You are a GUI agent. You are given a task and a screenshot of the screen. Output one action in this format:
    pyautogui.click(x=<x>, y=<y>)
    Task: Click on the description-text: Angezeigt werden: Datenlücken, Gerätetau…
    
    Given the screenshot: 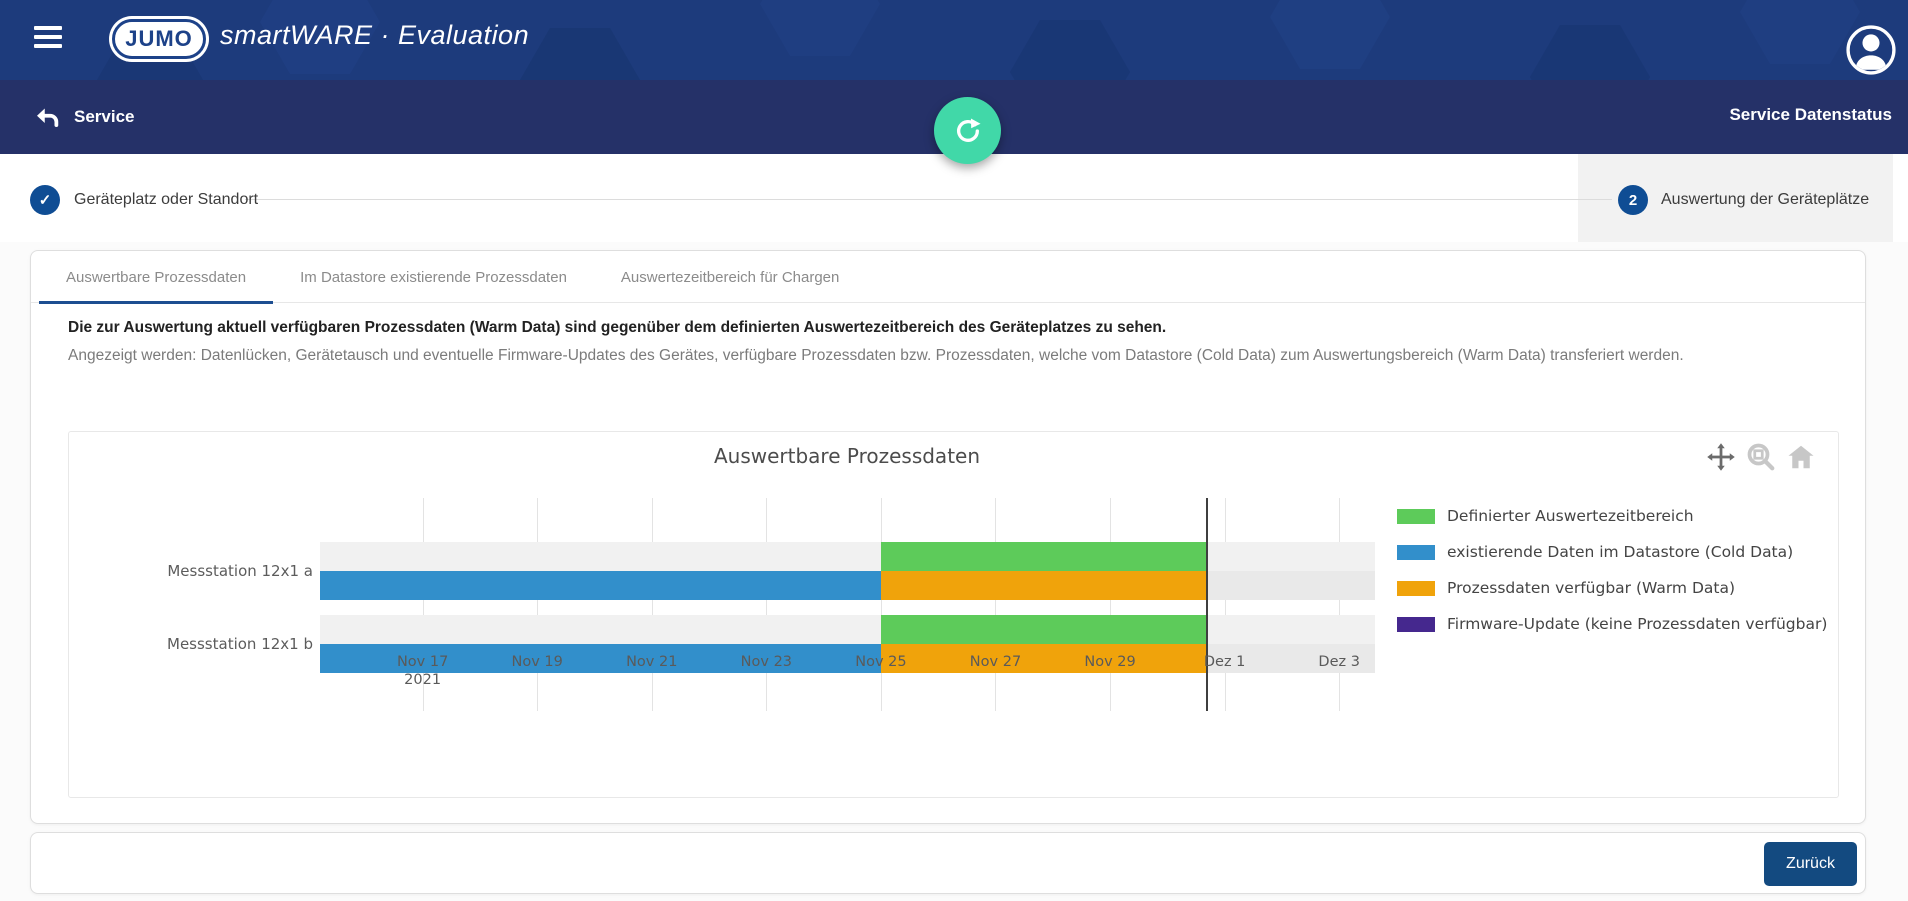 What is the action you would take?
    pyautogui.click(x=876, y=355)
    